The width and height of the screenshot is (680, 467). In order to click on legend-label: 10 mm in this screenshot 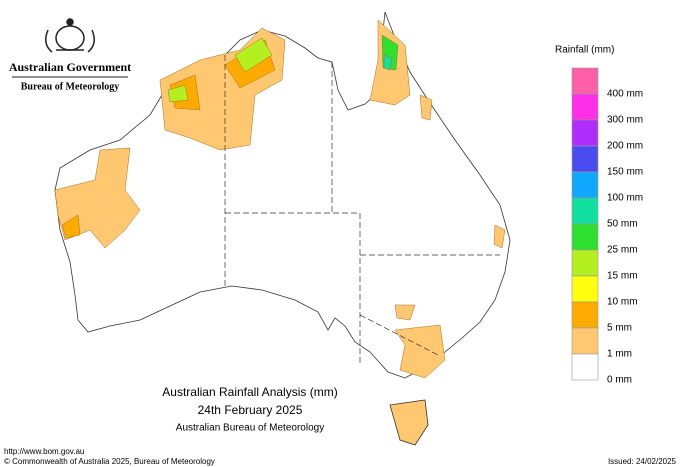, I will do `click(622, 302)`.